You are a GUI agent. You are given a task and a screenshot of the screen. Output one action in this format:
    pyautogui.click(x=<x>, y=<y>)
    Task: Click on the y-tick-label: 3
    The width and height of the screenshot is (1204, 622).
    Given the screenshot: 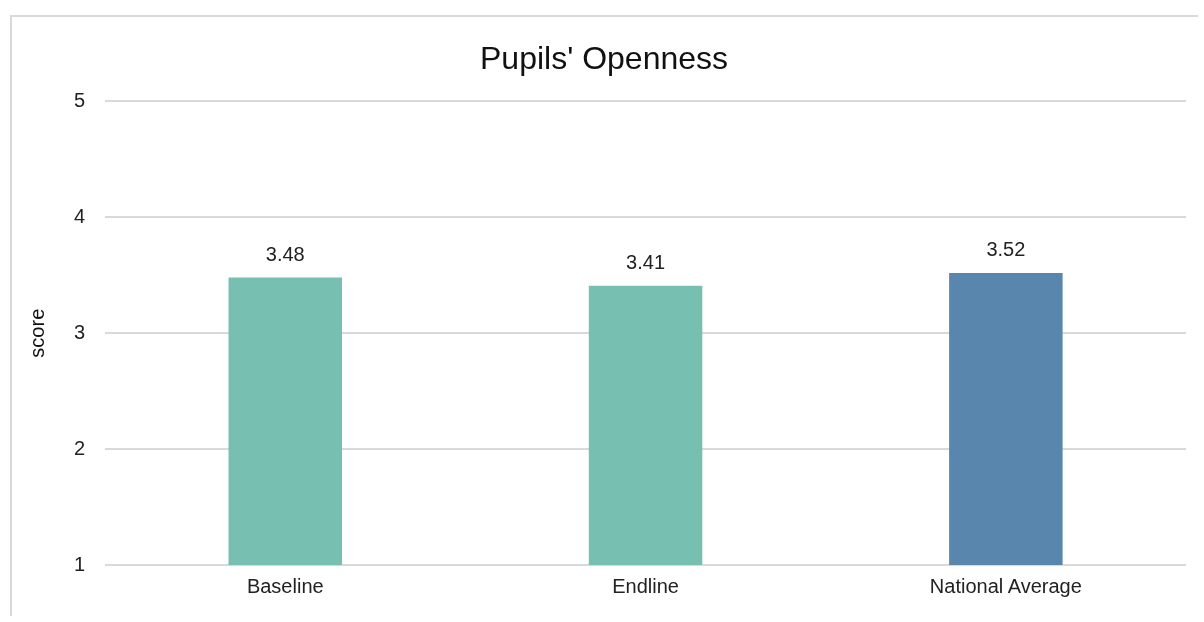 What is the action you would take?
    pyautogui.click(x=80, y=331)
    